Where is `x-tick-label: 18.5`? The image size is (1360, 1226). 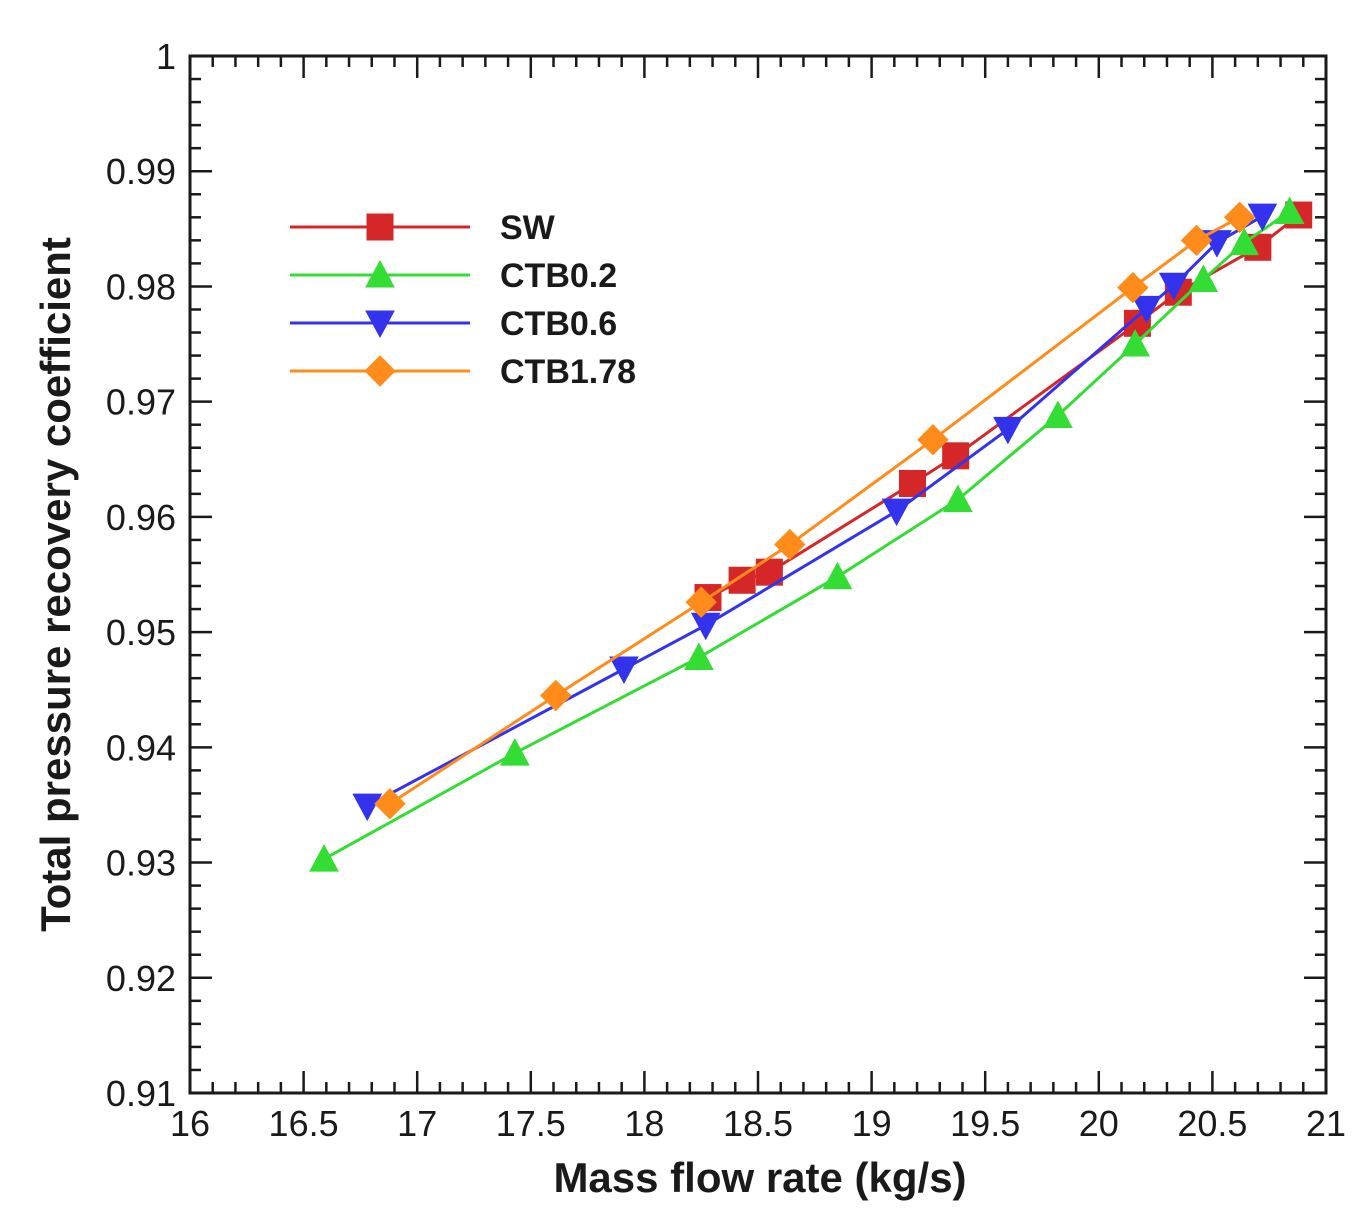
x-tick-label: 18.5 is located at coordinates (758, 1123).